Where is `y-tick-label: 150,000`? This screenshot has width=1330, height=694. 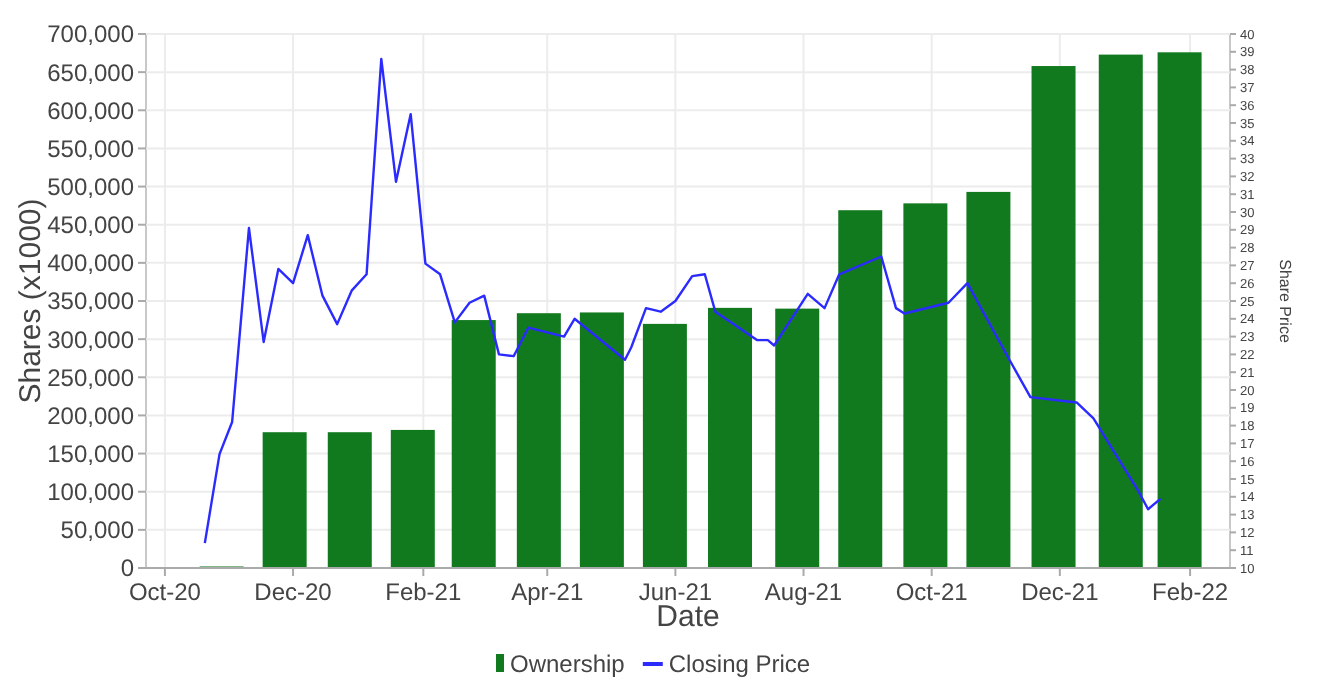
y-tick-label: 150,000 is located at coordinates (91, 453).